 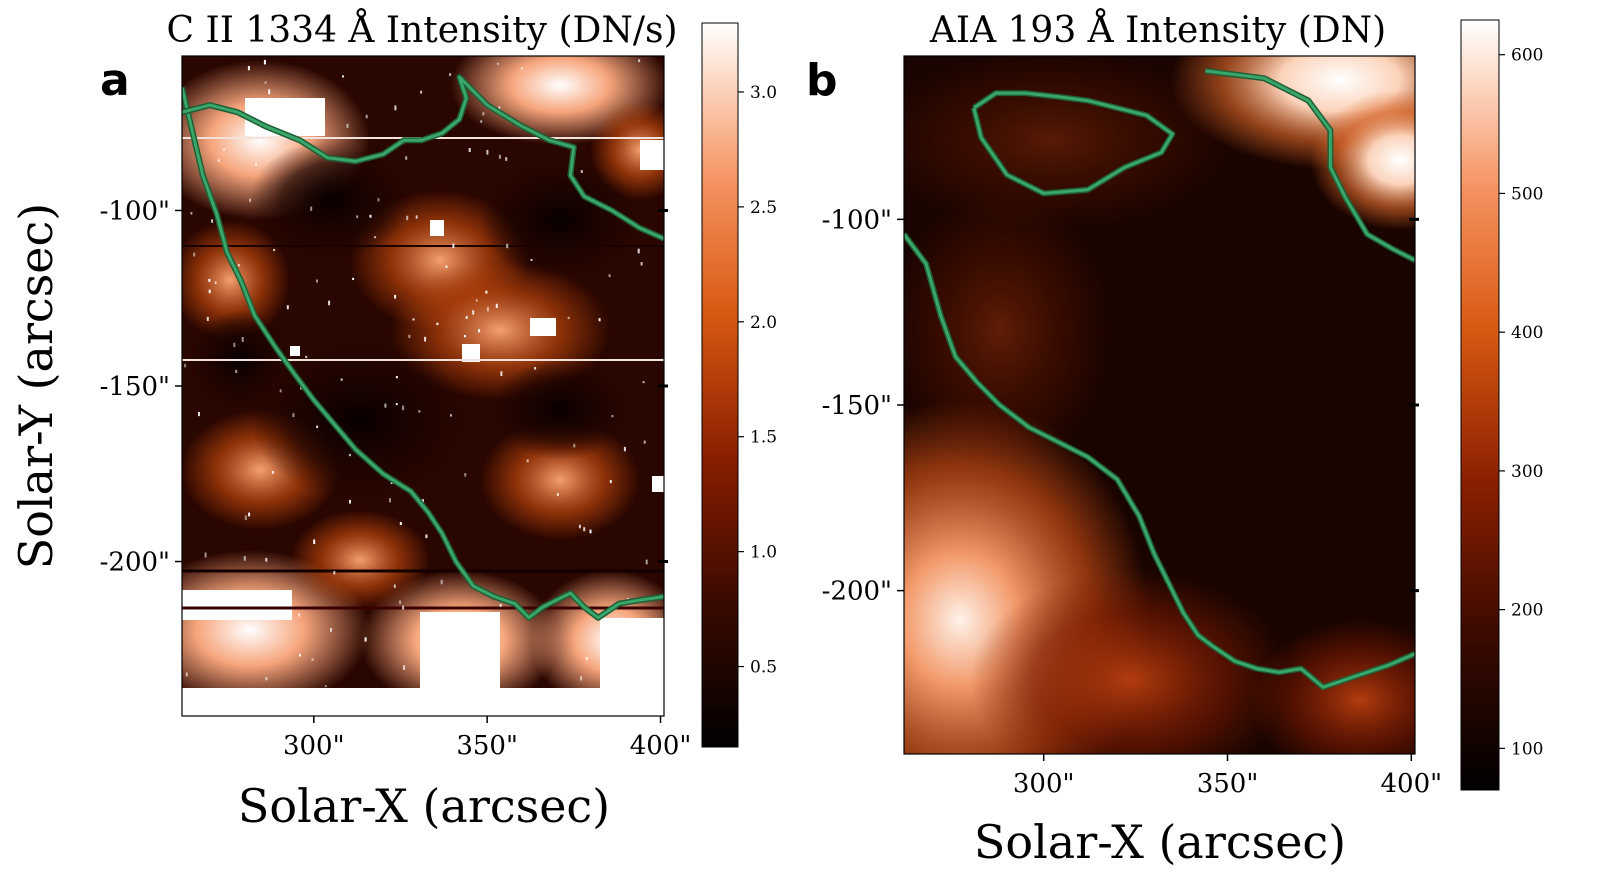 What do you see at coordinates (763, 323) in the screenshot?
I see `panel-a-colorbar-tick-label: 2.0` at bounding box center [763, 323].